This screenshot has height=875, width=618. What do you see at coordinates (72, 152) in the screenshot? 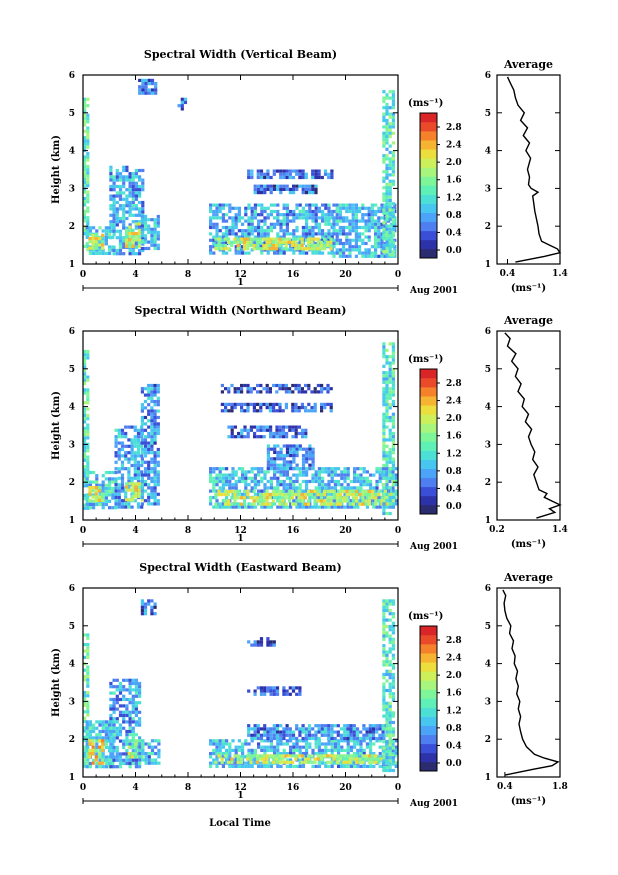
I see `y-tick-label: 4` at bounding box center [72, 152].